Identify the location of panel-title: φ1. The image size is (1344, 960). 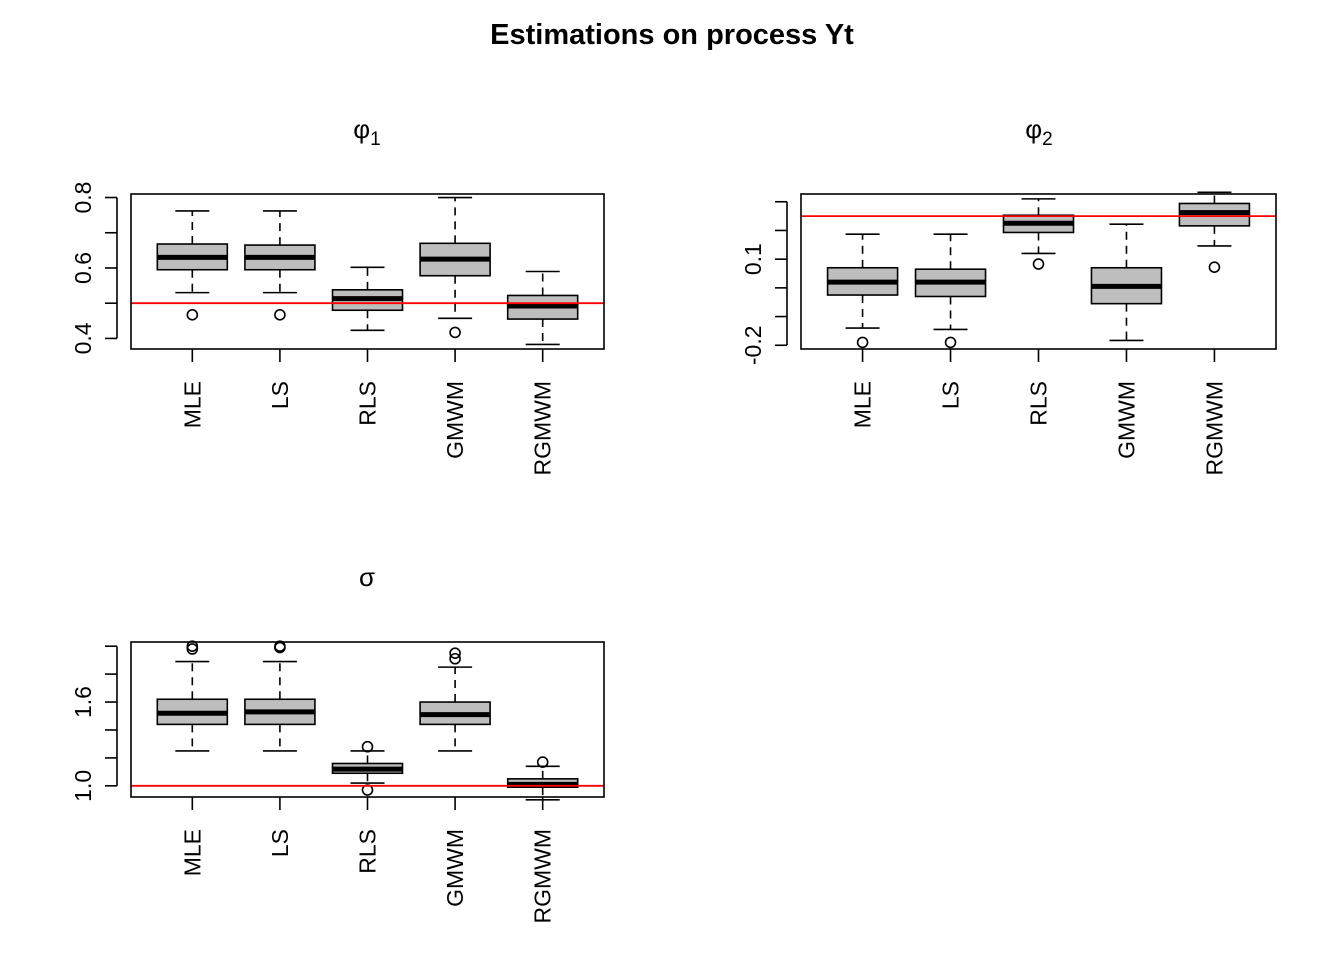
(366, 132).